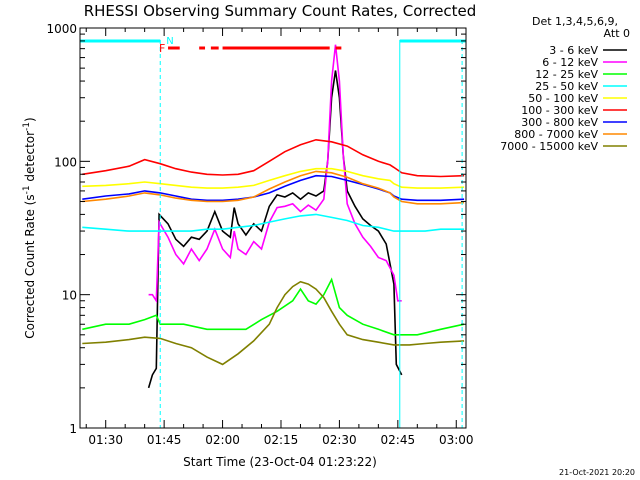 Image resolution: width=640 pixels, height=480 pixels. What do you see at coordinates (69, 296) in the screenshot?
I see `y-tick-label: 10` at bounding box center [69, 296].